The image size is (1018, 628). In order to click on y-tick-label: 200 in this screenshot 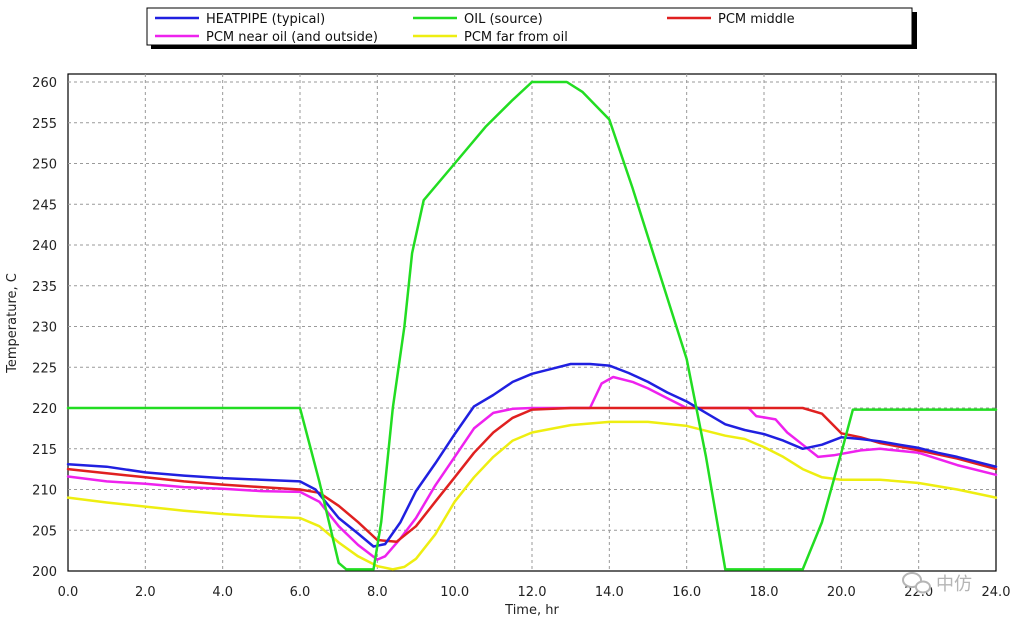, I will do `click(44, 572)`.